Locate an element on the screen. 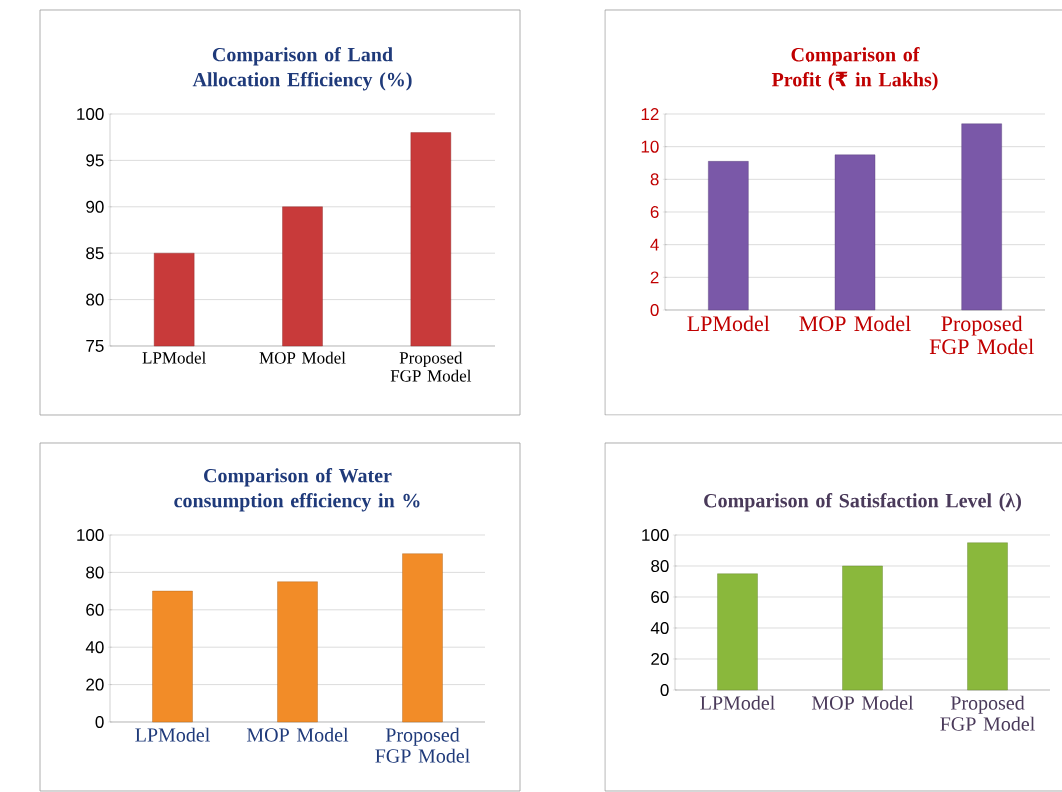 This screenshot has height=792, width=1062. y-tick-label: 2 is located at coordinates (654, 277).